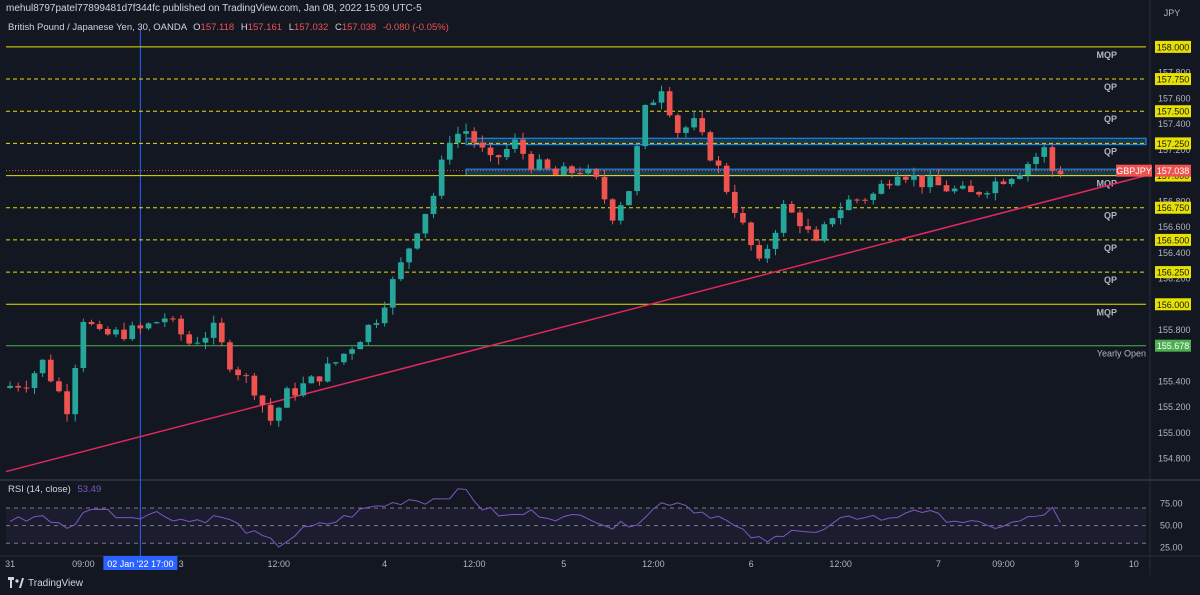  Describe the element at coordinates (197, 27) in the screenshot. I see `open-key: O` at that location.